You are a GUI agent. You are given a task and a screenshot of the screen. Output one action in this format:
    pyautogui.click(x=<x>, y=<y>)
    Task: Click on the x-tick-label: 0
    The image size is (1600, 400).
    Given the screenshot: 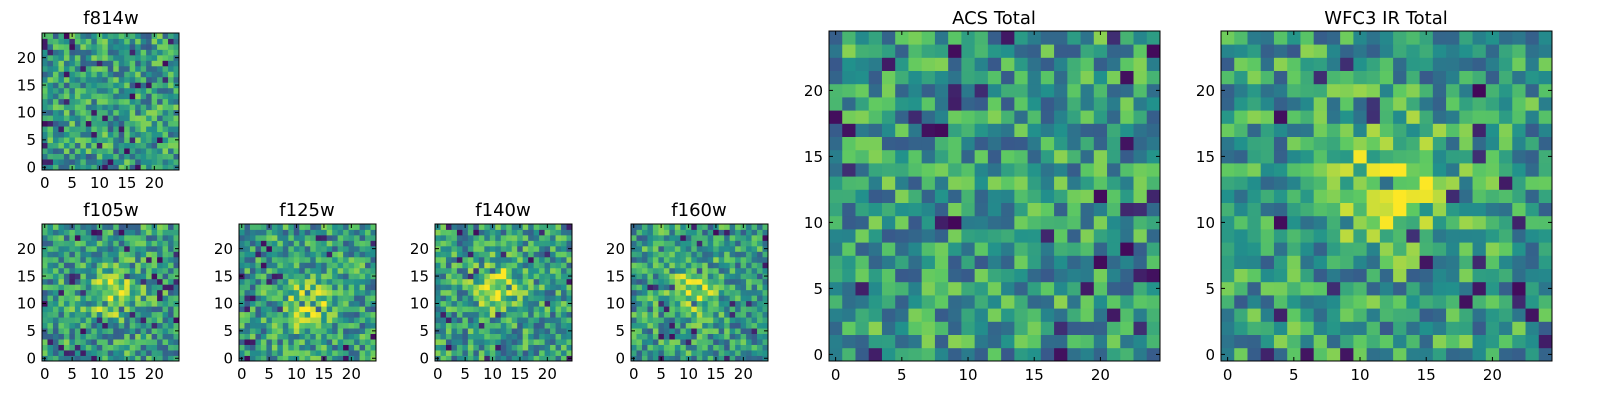 What is the action you would take?
    pyautogui.click(x=438, y=374)
    